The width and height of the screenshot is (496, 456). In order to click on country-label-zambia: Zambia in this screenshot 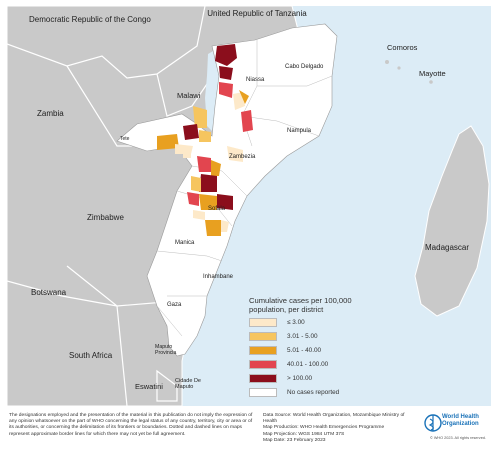, I will do `click(50, 113)`.